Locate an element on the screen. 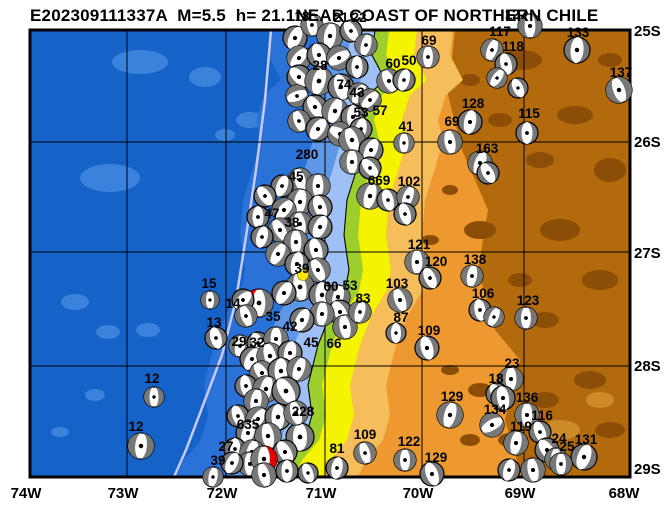 The height and width of the screenshot is (507, 667). beachball-label: 228 is located at coordinates (303, 411).